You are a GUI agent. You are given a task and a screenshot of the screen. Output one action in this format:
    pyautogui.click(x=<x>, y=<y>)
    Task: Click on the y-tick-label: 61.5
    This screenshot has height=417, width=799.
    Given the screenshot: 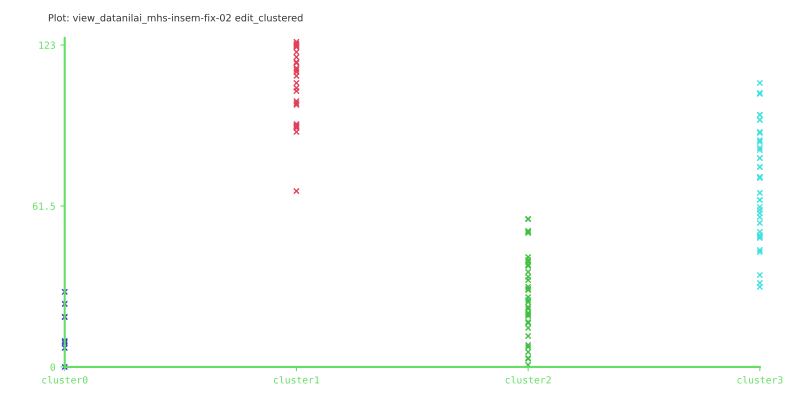 What is the action you would take?
    pyautogui.click(x=43, y=206)
    